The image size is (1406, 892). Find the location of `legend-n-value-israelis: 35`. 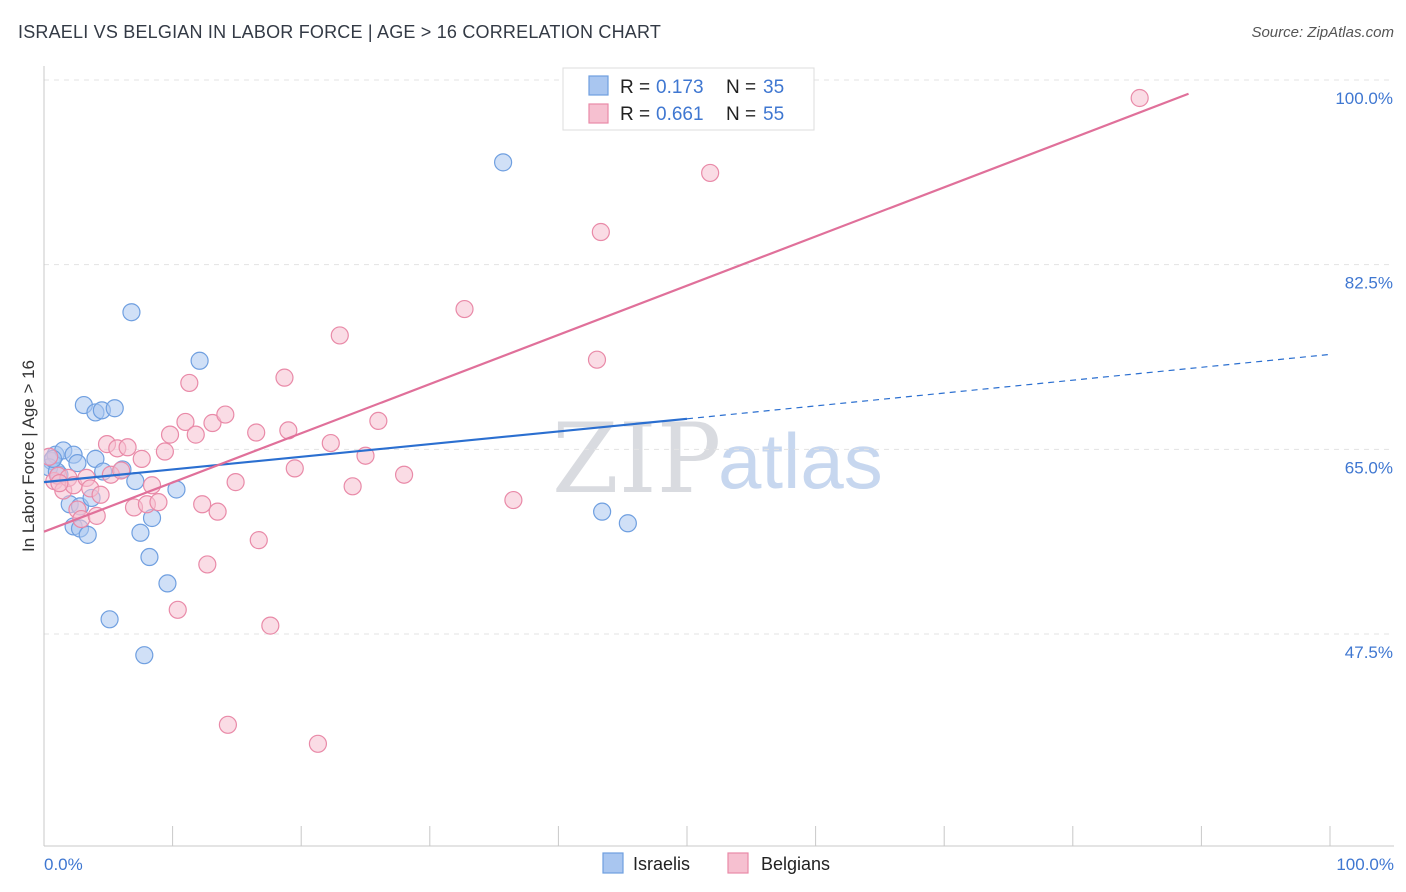

legend-n-value-israelis: 35 is located at coordinates (773, 87).